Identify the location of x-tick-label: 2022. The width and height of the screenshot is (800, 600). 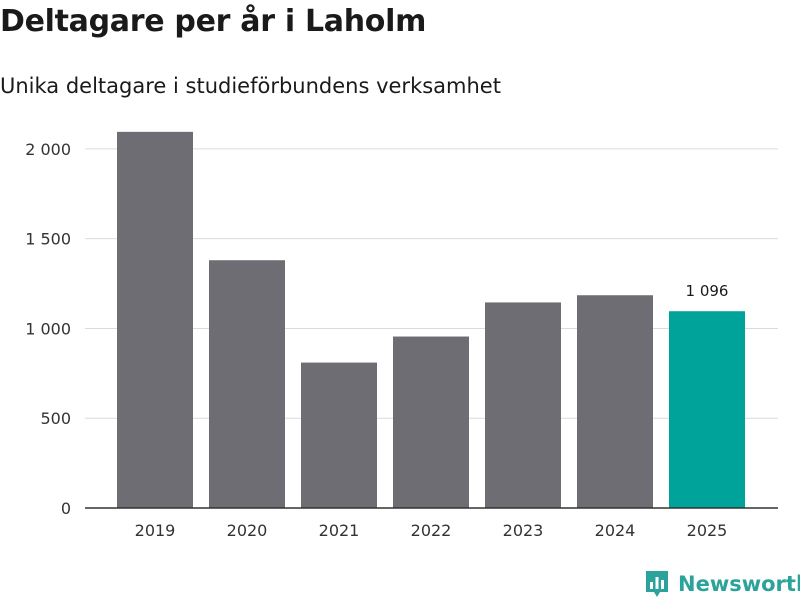
(431, 530).